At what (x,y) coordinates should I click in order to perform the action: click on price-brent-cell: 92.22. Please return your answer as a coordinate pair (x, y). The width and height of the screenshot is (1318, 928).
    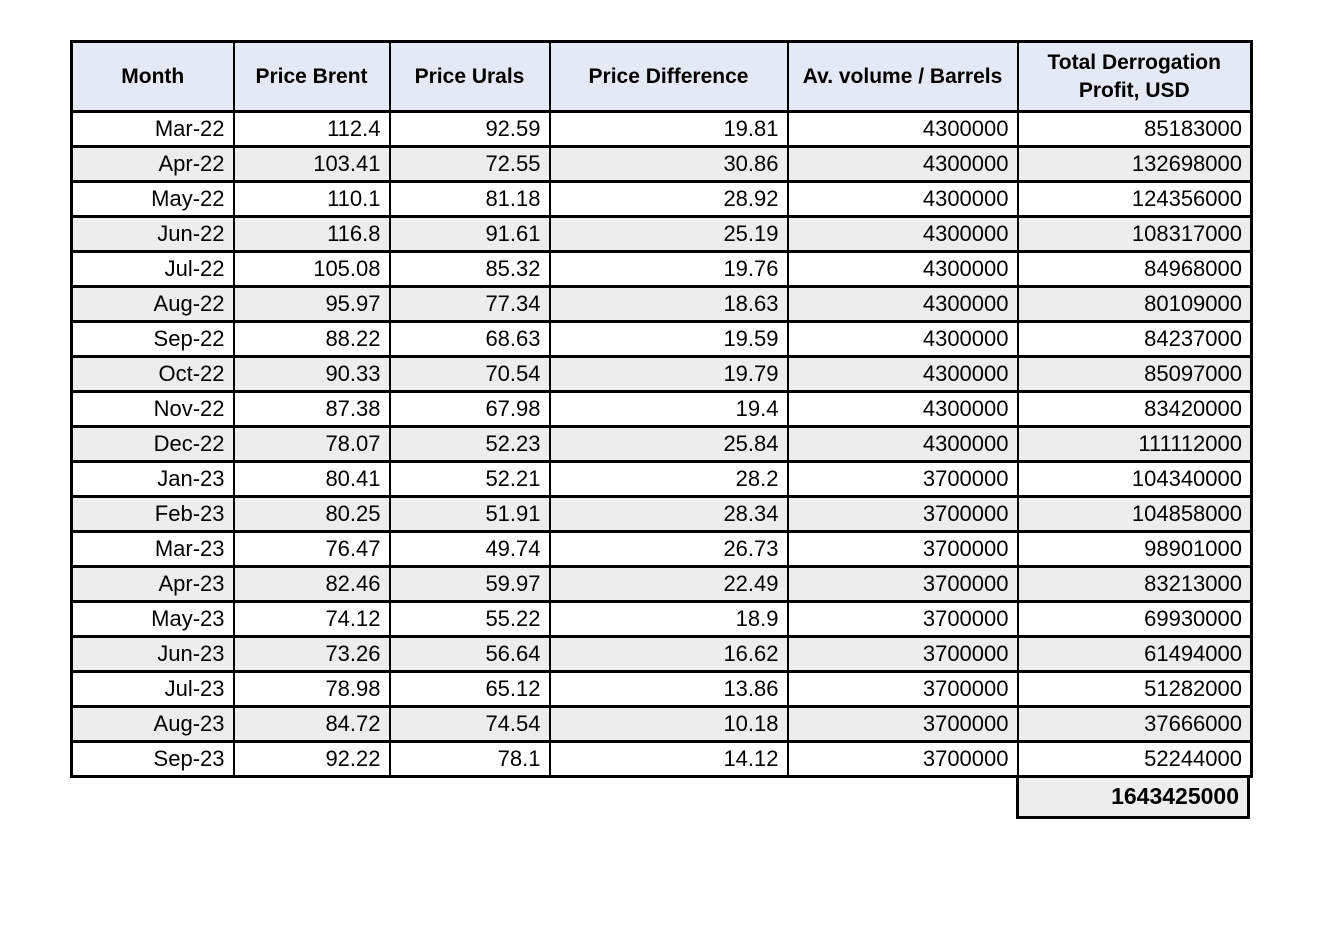
    Looking at the image, I should click on (311, 759).